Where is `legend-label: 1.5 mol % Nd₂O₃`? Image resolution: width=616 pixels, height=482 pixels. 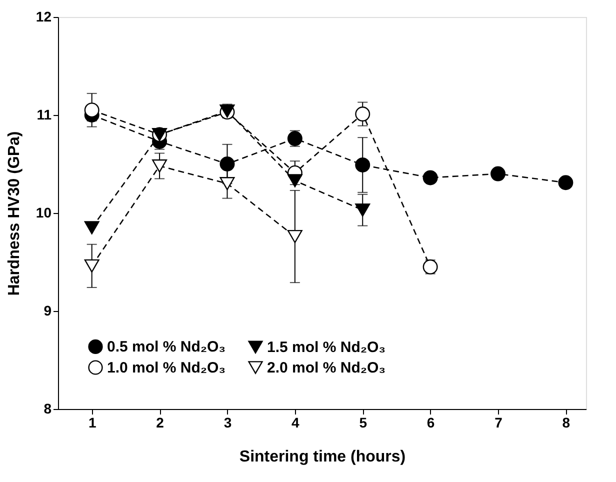
legend-label: 1.5 mol % Nd₂O₃ is located at coordinates (326, 347).